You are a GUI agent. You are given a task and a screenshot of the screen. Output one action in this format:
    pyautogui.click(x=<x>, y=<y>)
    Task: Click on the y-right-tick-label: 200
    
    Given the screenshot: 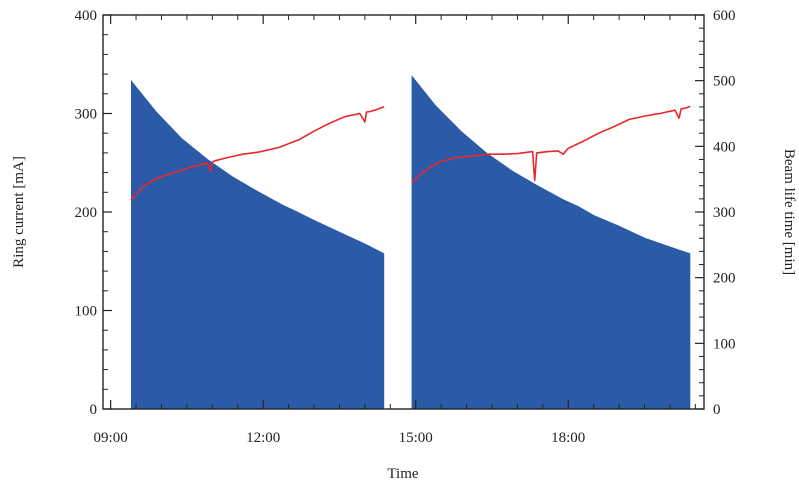 What is the action you would take?
    pyautogui.click(x=724, y=279)
    